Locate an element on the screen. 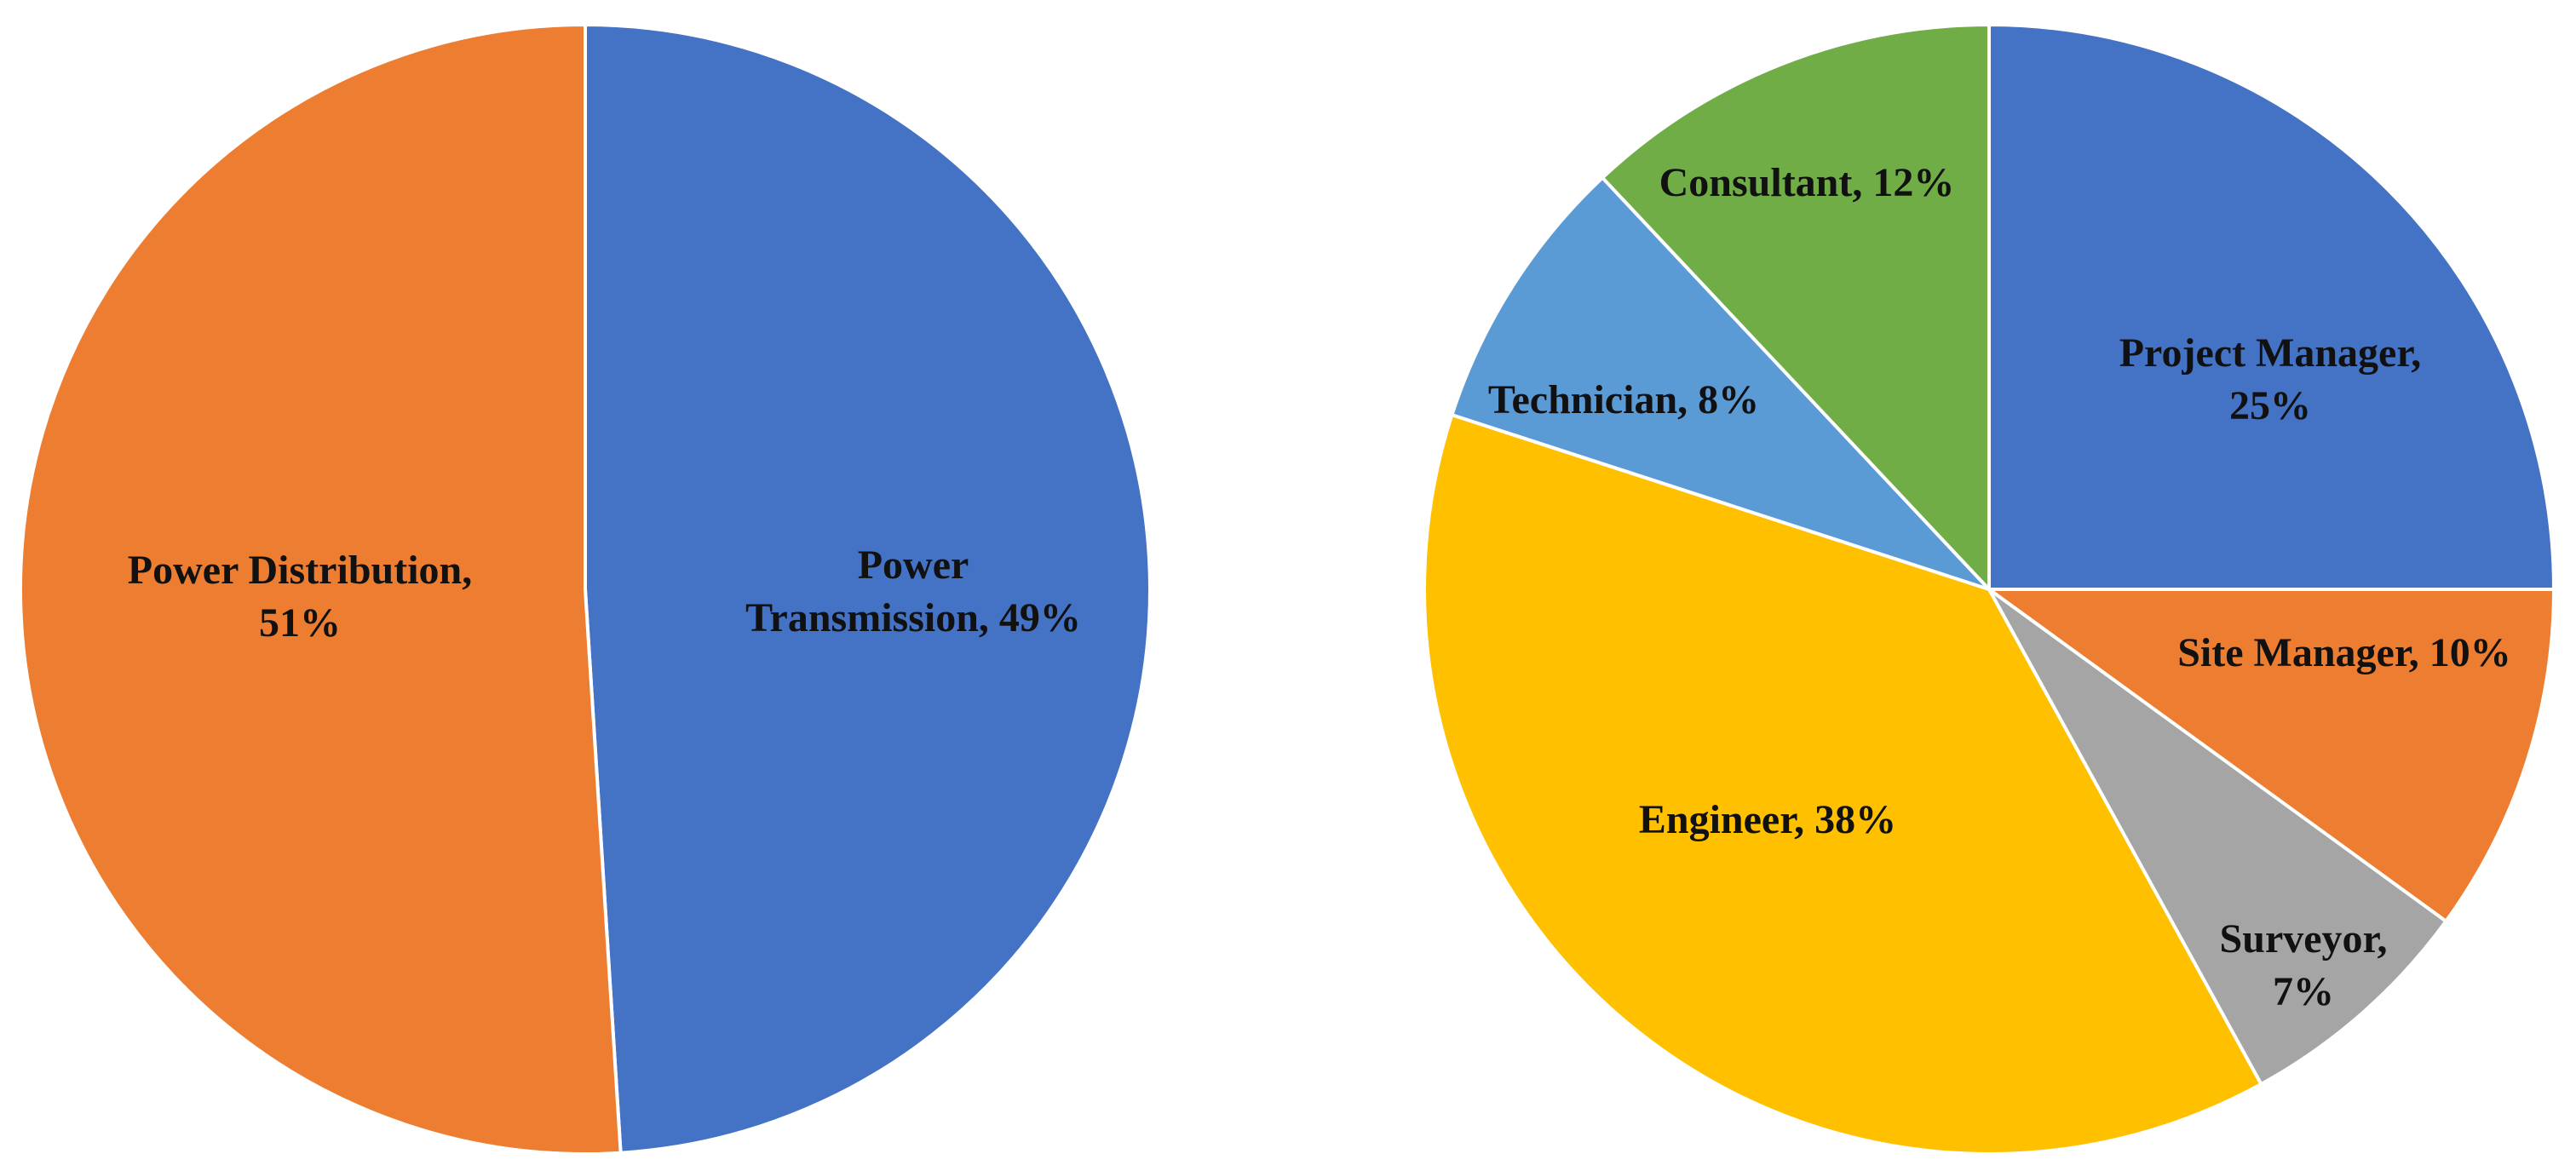  data-label-technician: Technician, 8% is located at coordinates (1624, 399).